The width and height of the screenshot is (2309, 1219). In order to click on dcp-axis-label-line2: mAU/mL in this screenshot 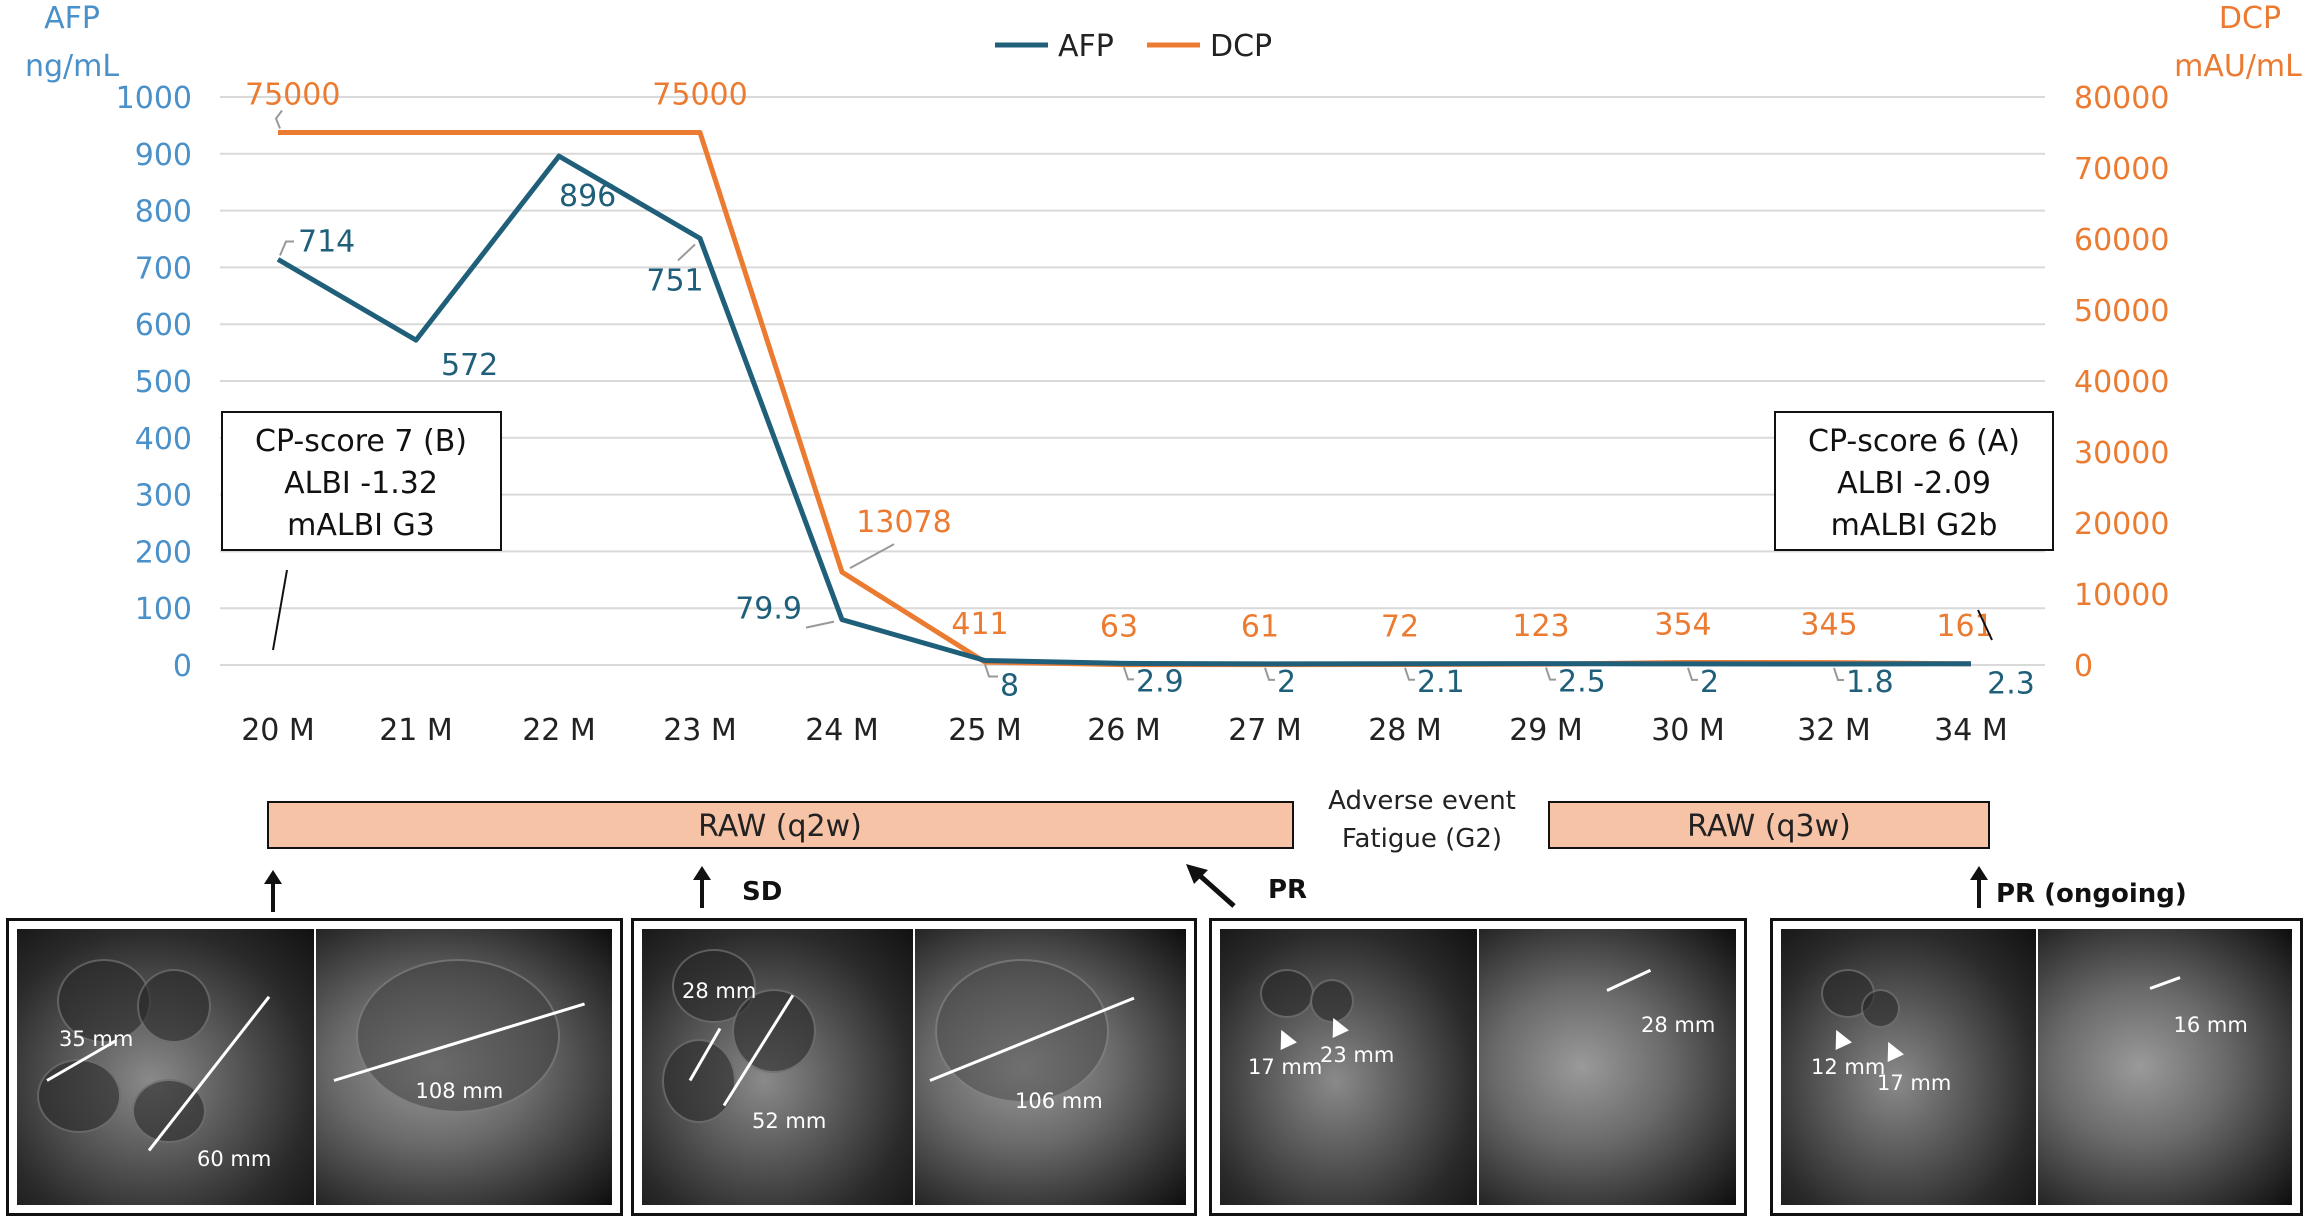, I will do `click(2238, 66)`.